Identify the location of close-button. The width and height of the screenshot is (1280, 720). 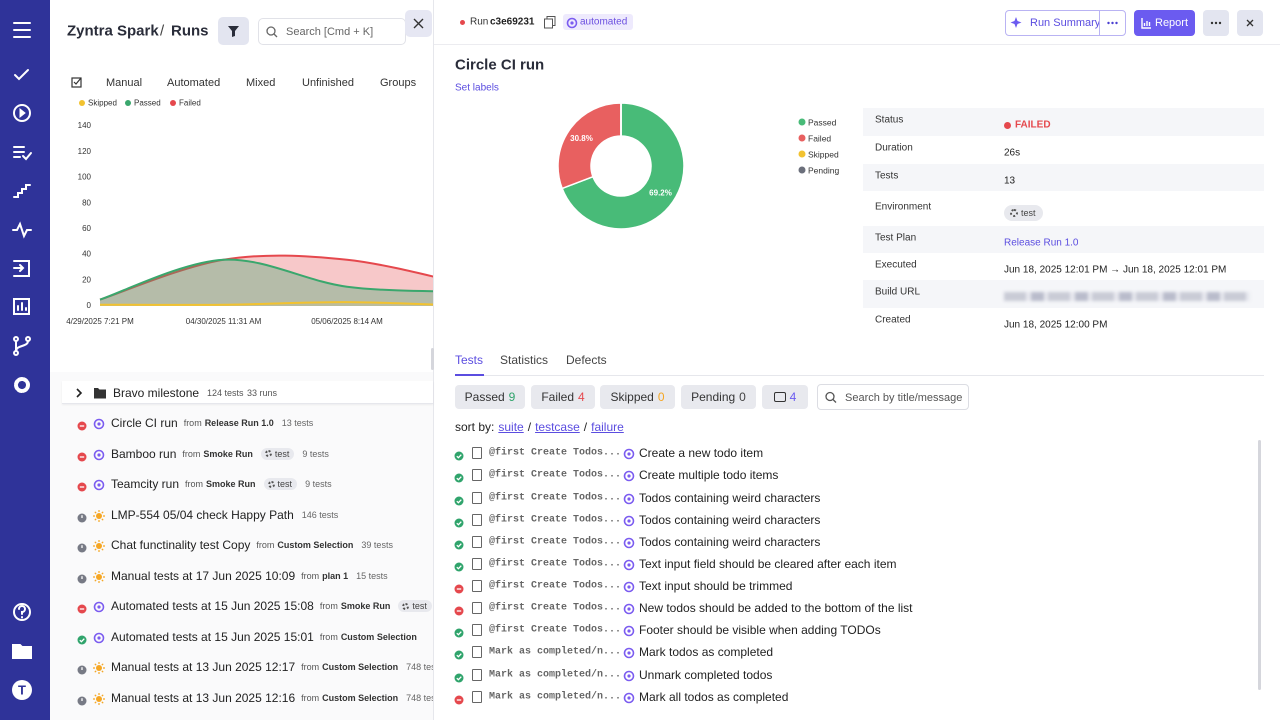
(1250, 23).